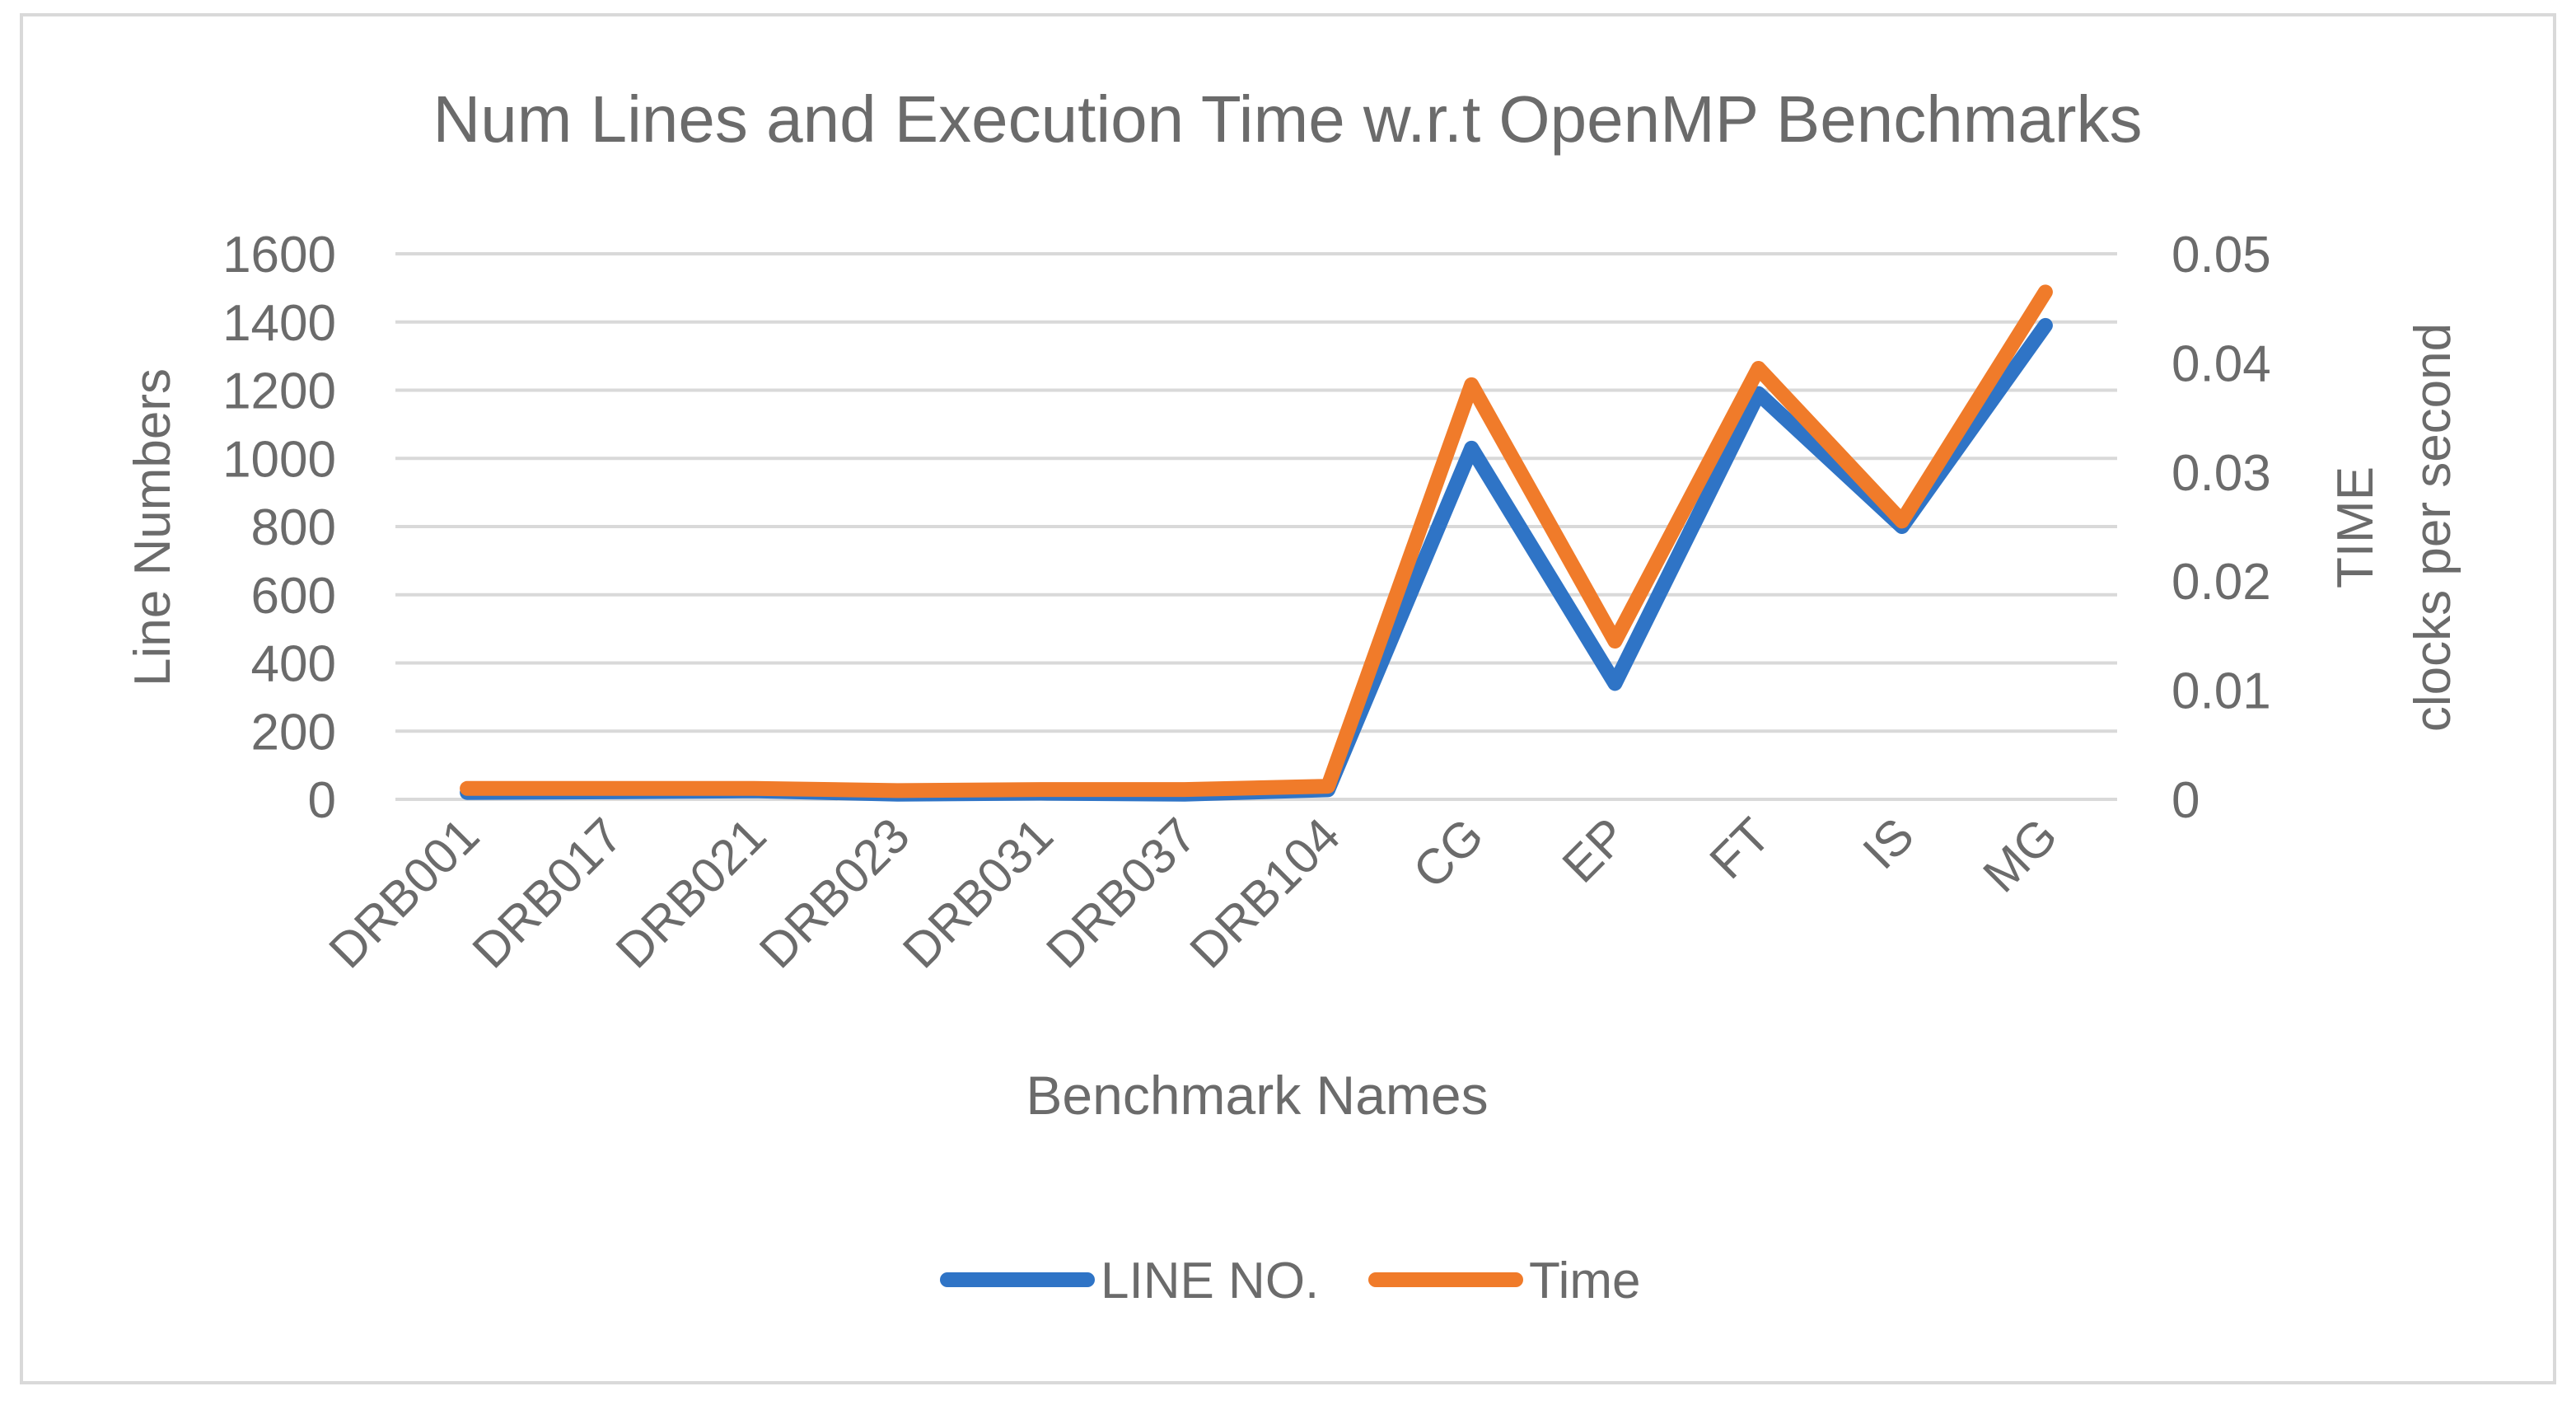  What do you see at coordinates (293, 664) in the screenshot?
I see `y-tick-label: 400` at bounding box center [293, 664].